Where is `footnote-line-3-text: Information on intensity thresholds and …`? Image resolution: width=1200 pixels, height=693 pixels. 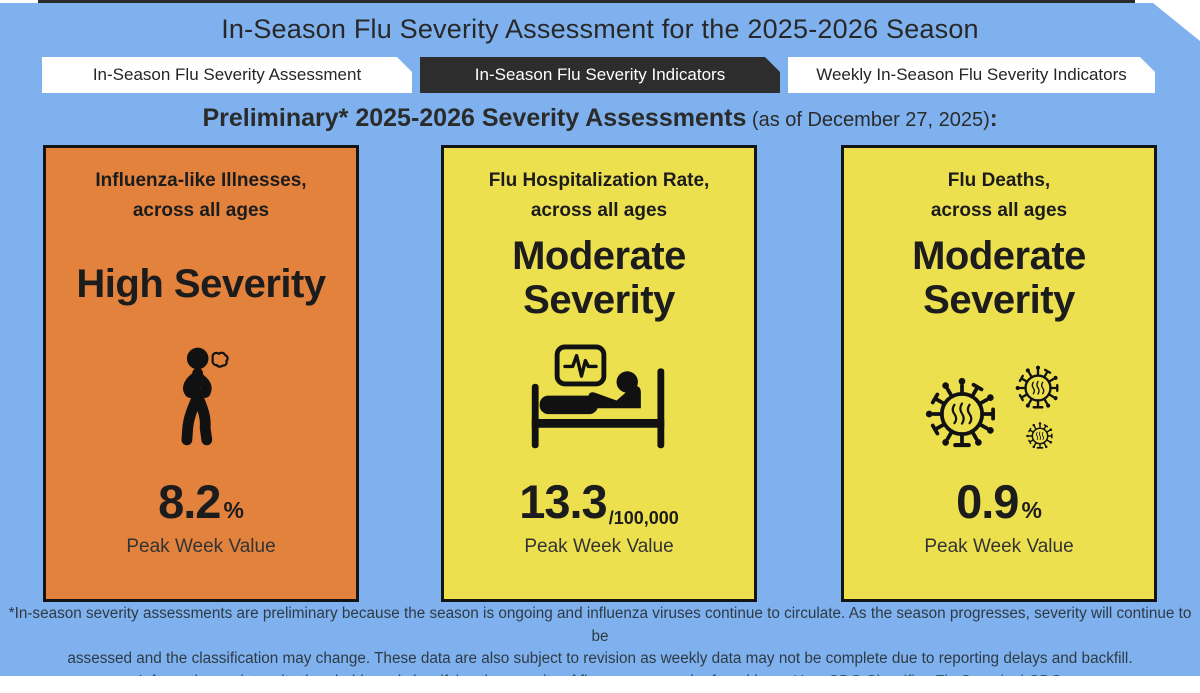 footnote-line-3-text: Information on intensity thresholds and … is located at coordinates (465, 681).